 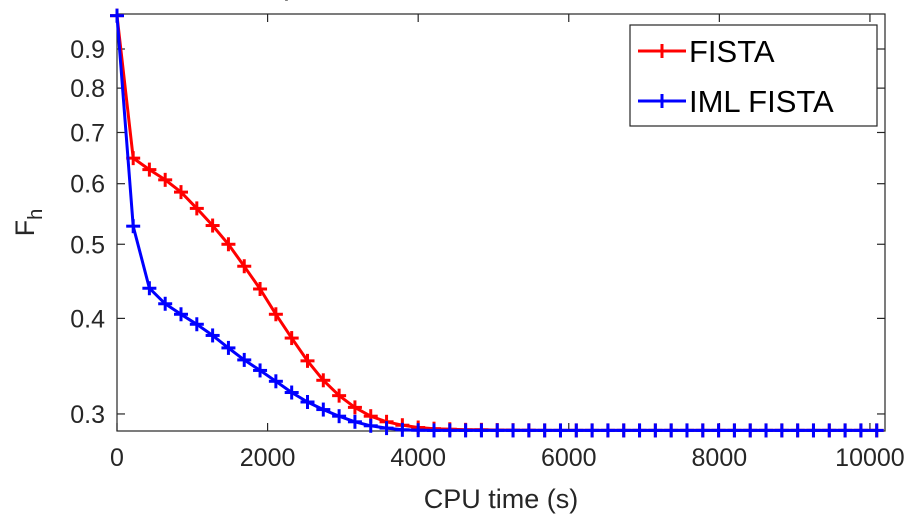 I want to click on legend-label: IML FISTA, so click(x=761, y=101).